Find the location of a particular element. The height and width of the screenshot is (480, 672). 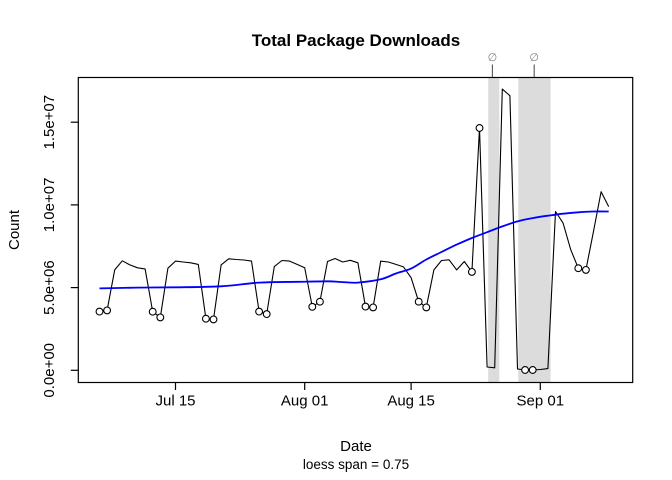

y-tick-label: 1.5e+07 is located at coordinates (49, 122).